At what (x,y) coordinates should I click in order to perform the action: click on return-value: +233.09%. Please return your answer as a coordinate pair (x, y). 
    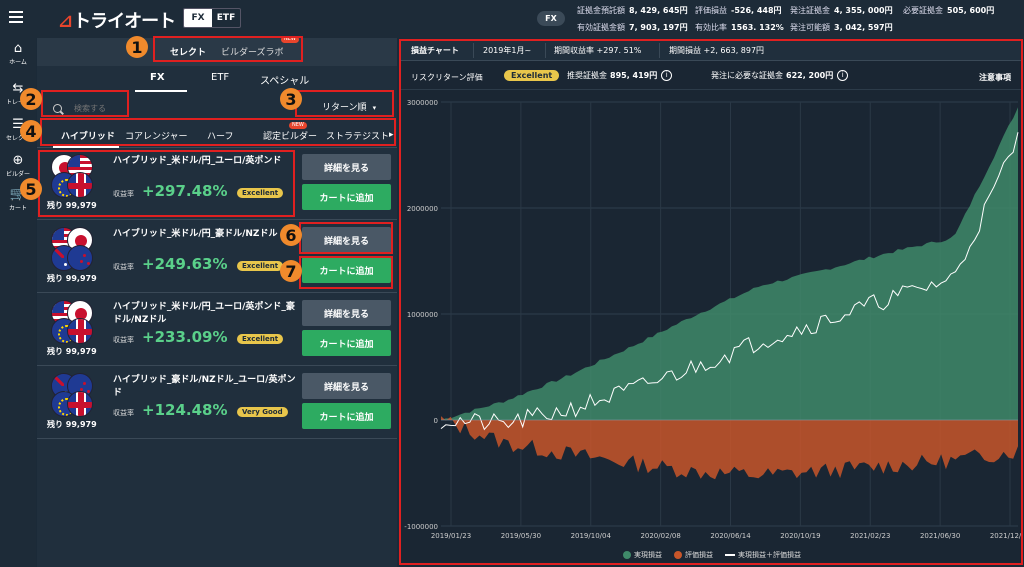
    Looking at the image, I should click on (185, 337).